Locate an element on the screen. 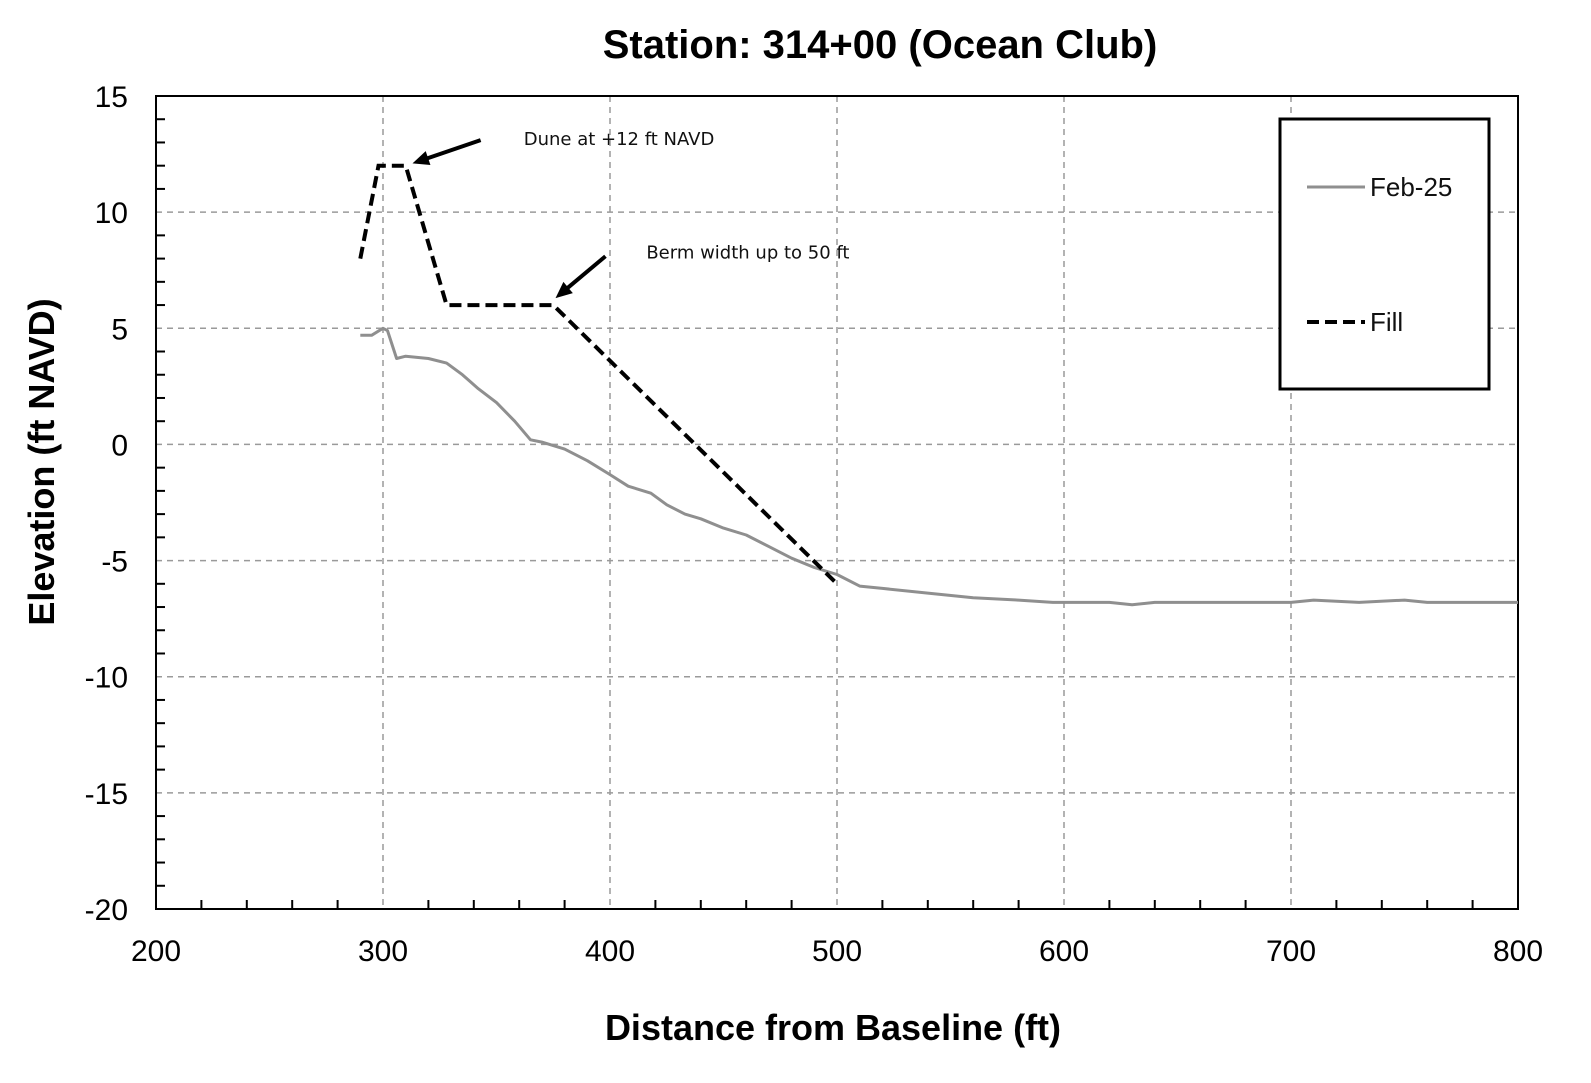 This screenshot has width=1591, height=1083. y-tick-label: -20 is located at coordinates (106, 910).